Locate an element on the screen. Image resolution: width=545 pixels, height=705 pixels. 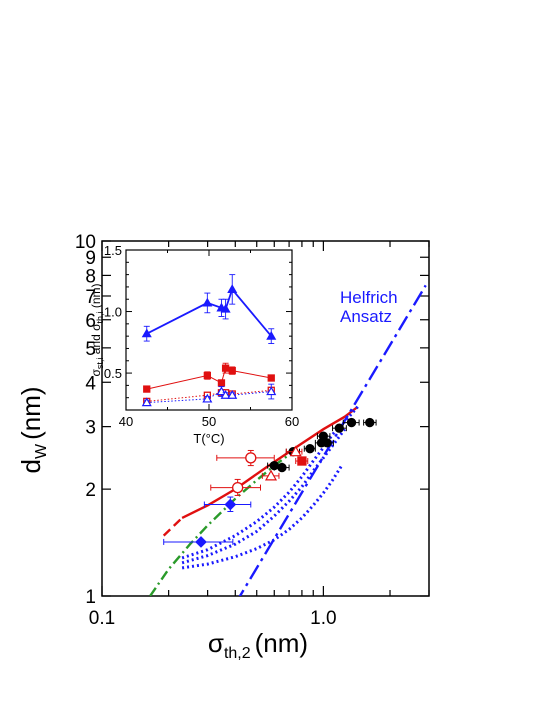
y-tick-label: 3 is located at coordinates (90, 428).